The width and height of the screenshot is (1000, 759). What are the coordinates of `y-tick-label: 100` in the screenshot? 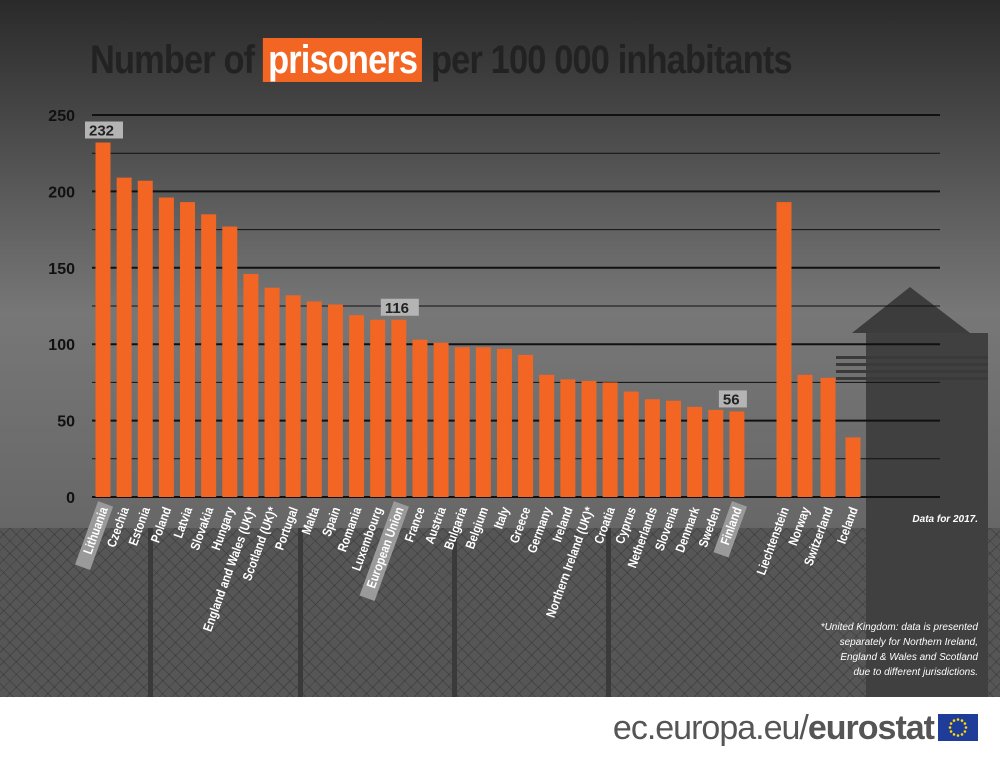 It's located at (61, 345).